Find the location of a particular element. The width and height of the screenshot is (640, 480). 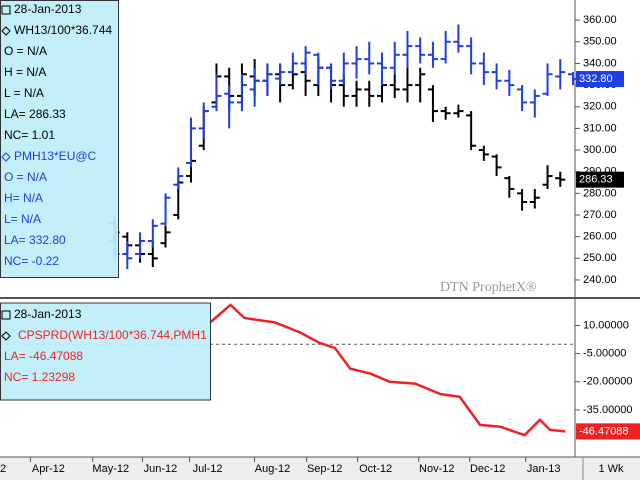

legend-info: L = N/A is located at coordinates (24, 93).